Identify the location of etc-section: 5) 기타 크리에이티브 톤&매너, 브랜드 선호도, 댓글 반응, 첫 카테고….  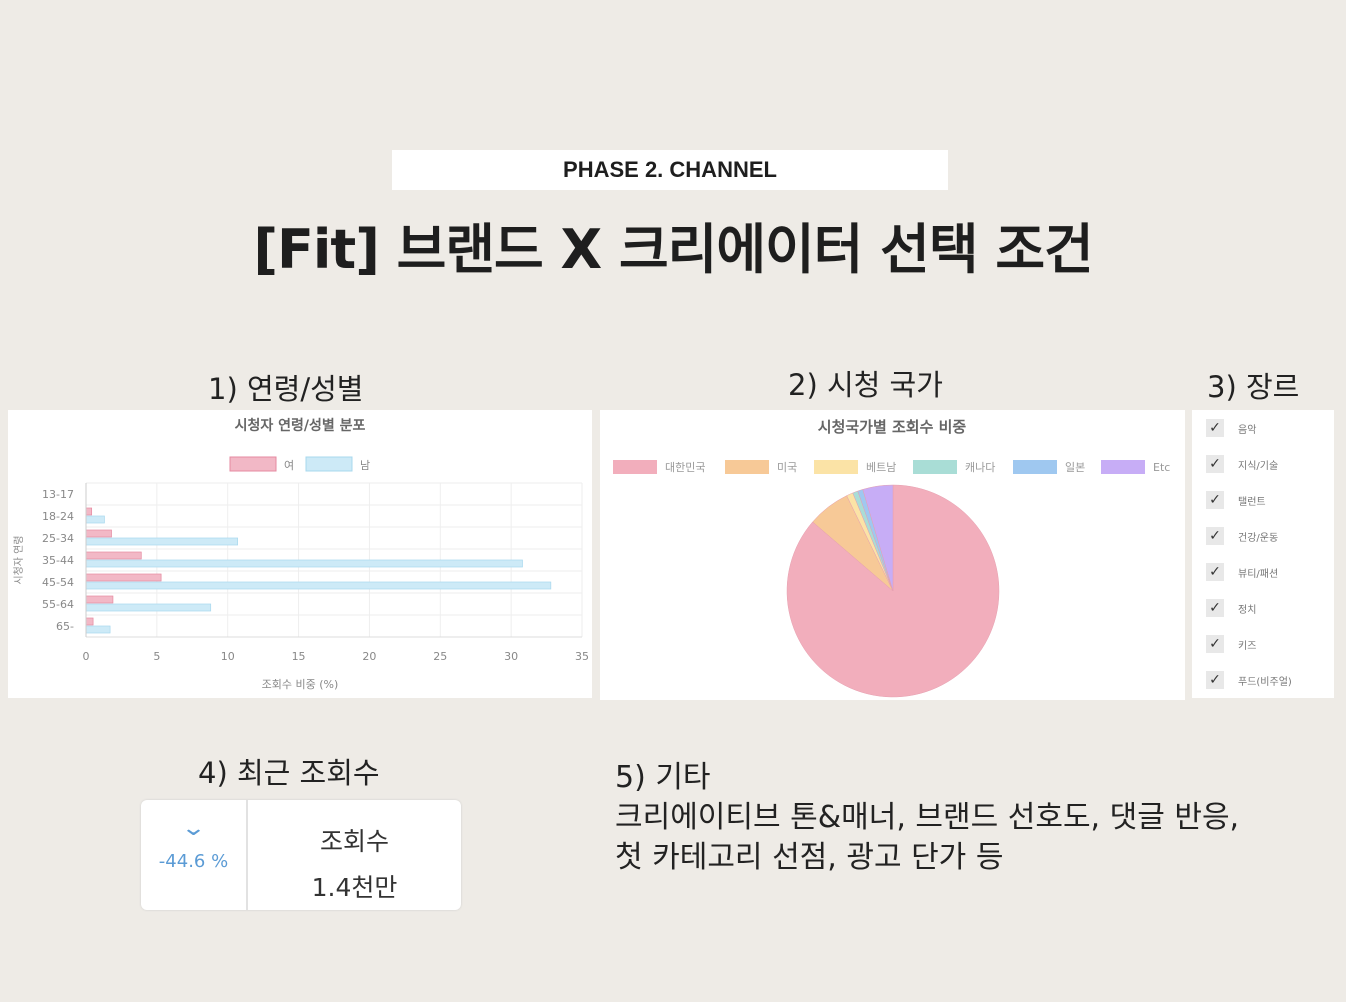
(927, 818).